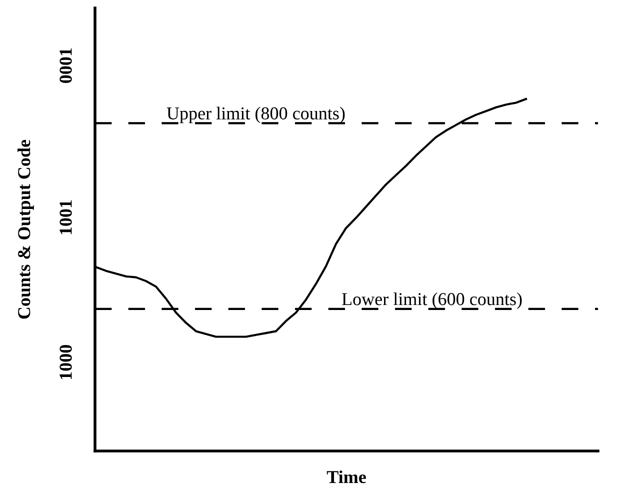  Describe the element at coordinates (346, 477) in the screenshot. I see `x-axis-title: Time` at that location.